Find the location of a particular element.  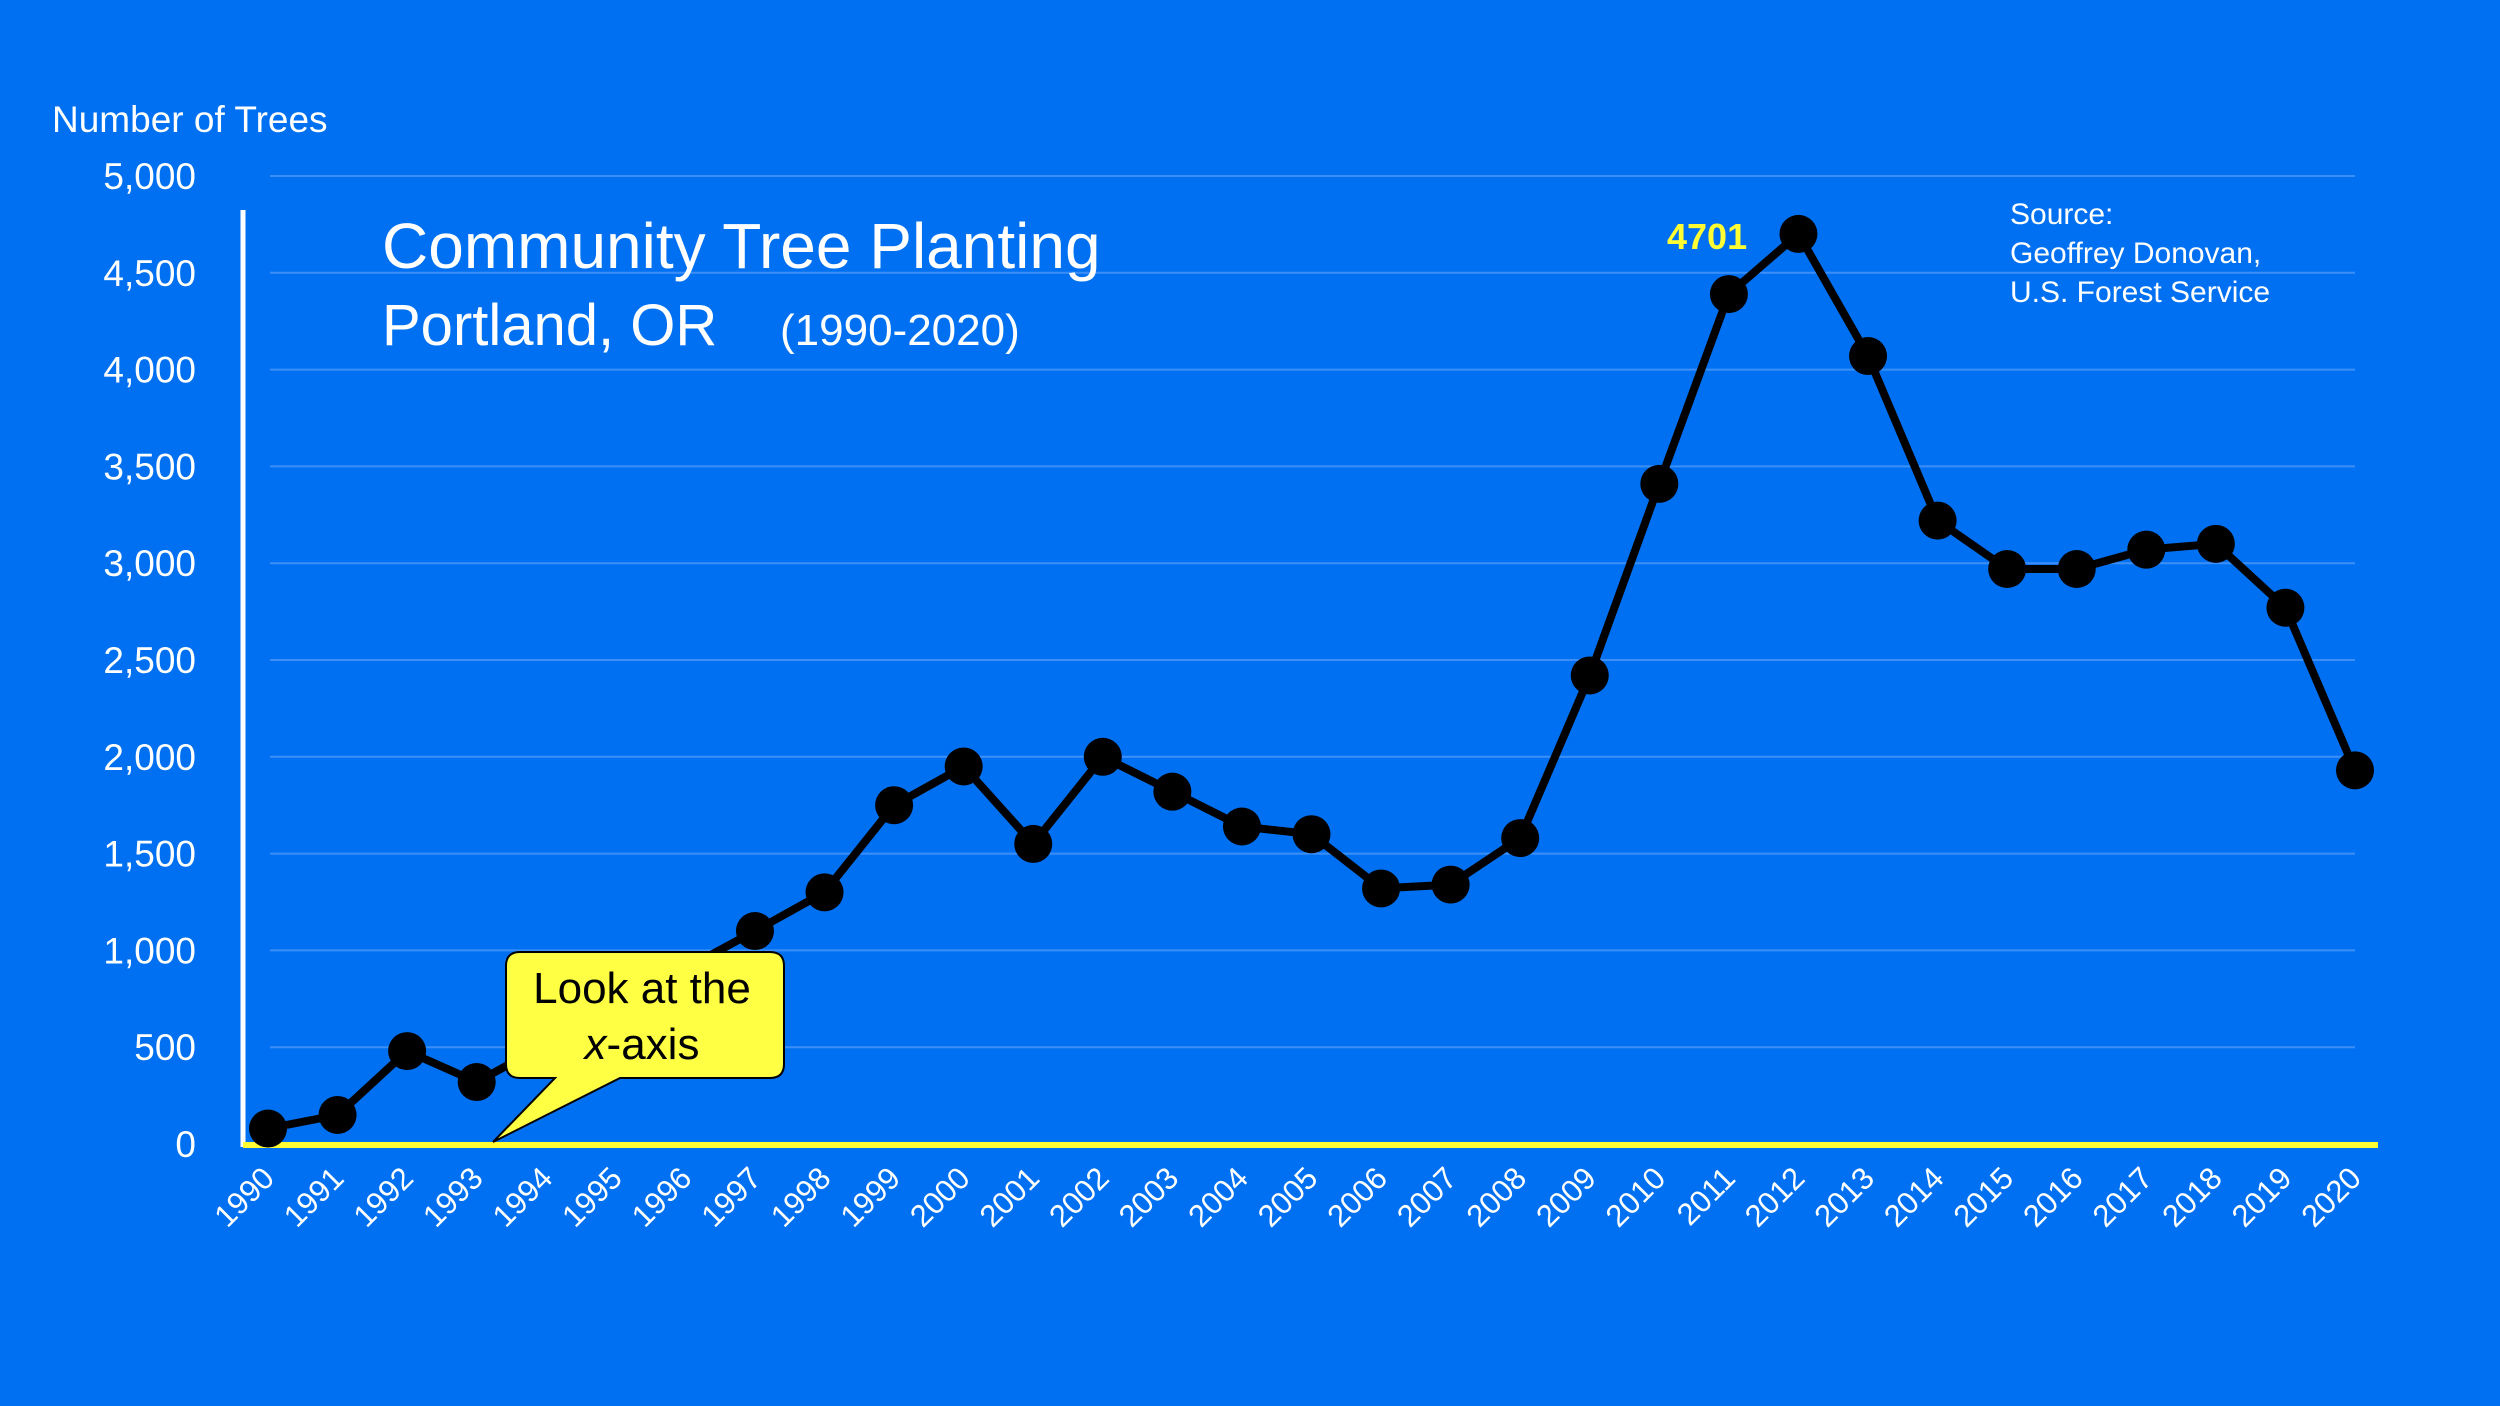

data-point-2000 is located at coordinates (963, 766).